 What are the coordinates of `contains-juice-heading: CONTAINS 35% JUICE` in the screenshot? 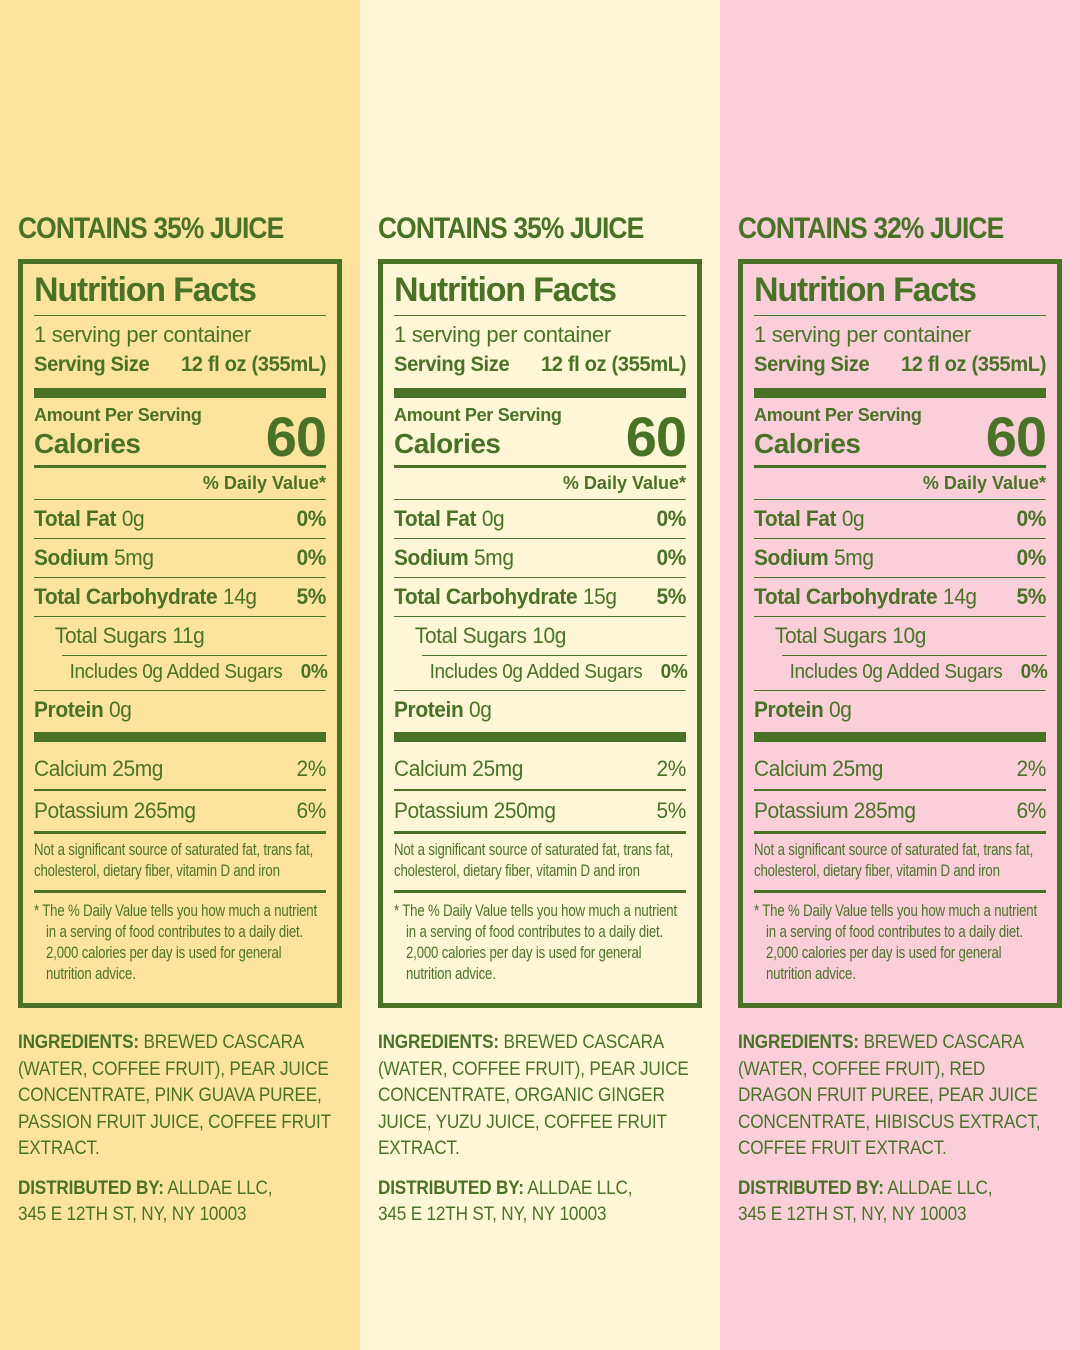 It's located at (511, 228).